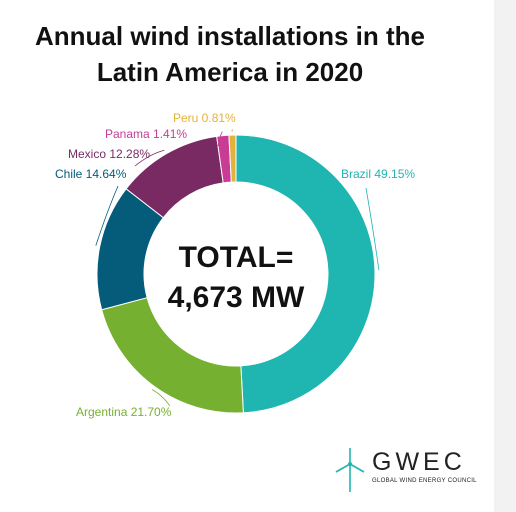 This screenshot has height=512, width=516. I want to click on leader-line-chile, so click(107, 215).